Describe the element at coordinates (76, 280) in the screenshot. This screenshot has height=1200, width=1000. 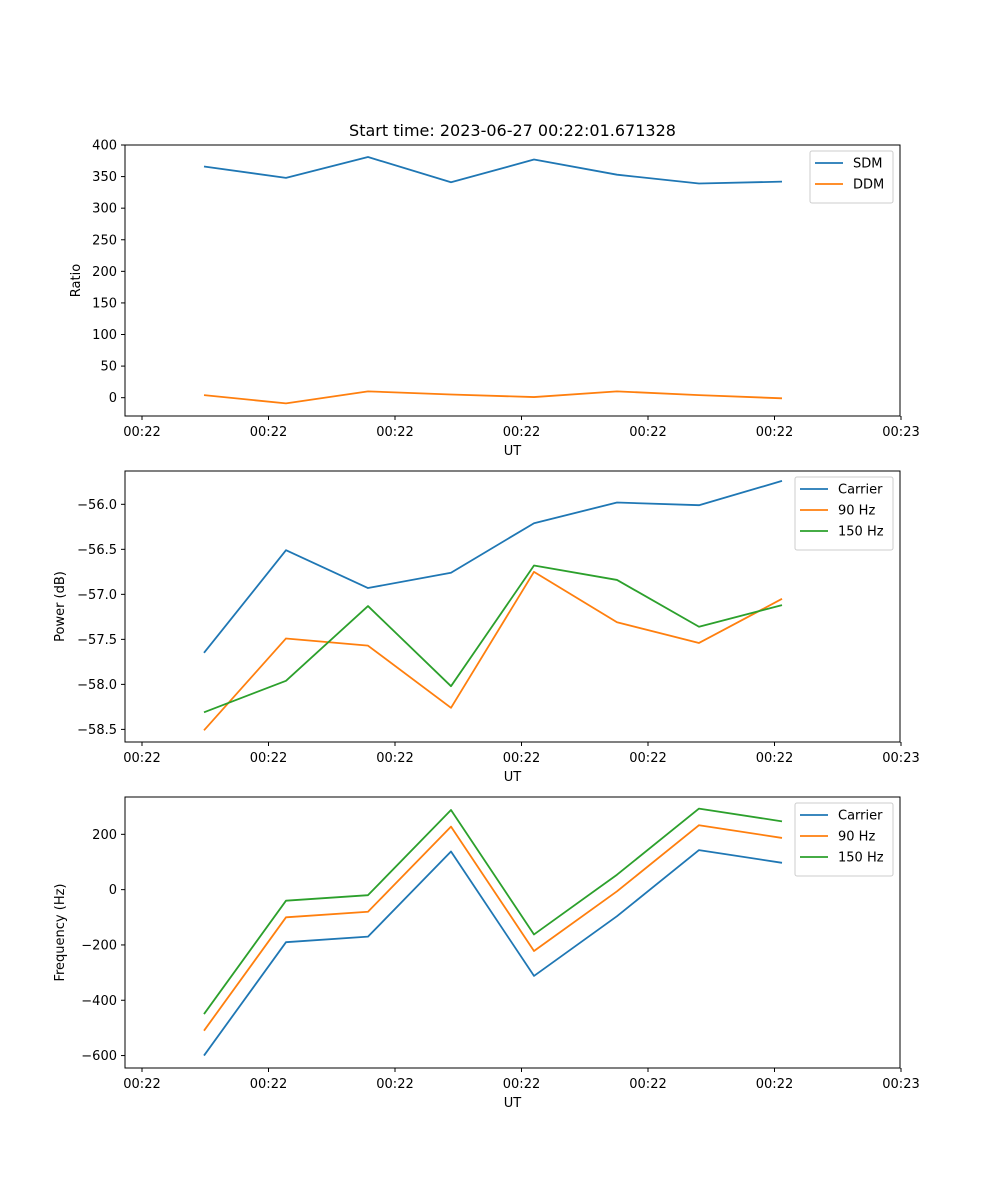
I see `y-axis-label: Ratio` at that location.